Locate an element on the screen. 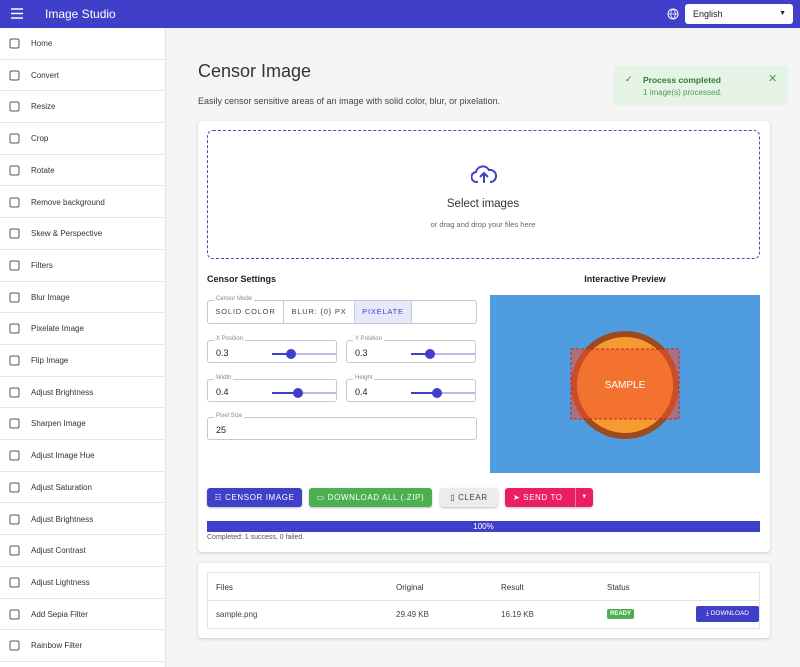 This screenshot has width=800, height=667. field-label: Censor Mode is located at coordinates (234, 299).